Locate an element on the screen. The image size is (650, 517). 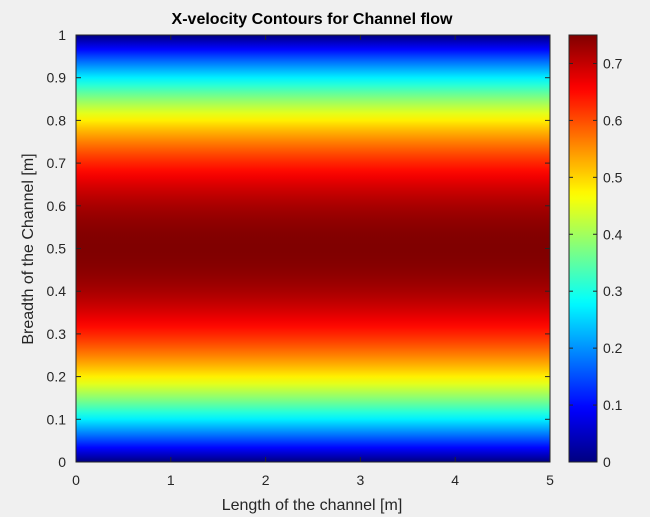
y-tick-label: 0.1 is located at coordinates (57, 419).